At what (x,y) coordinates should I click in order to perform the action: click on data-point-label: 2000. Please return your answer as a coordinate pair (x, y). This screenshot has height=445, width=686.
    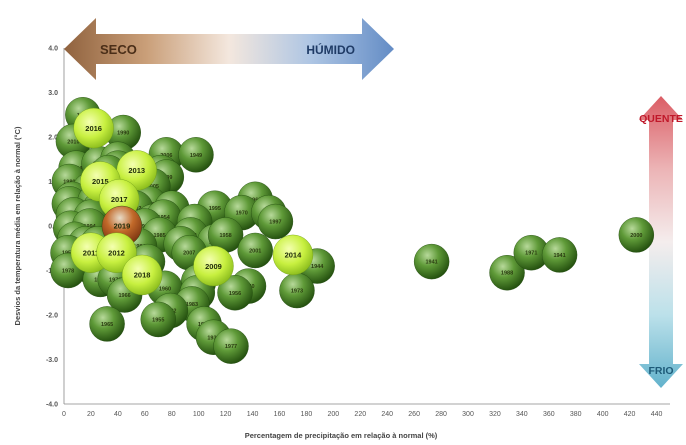
    Looking at the image, I should click on (636, 236).